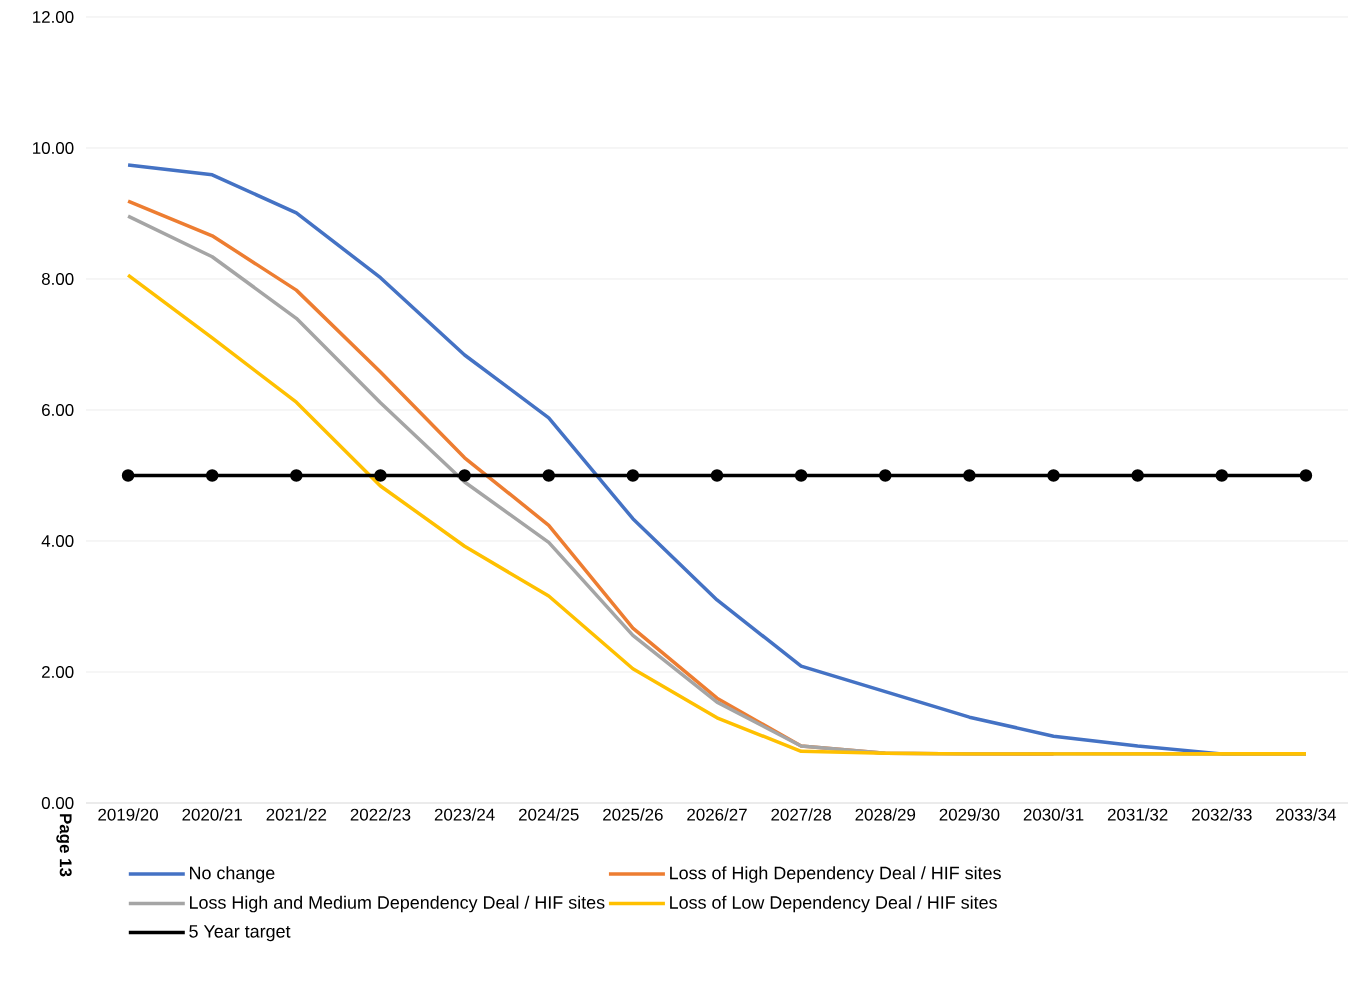  I want to click on x-tick-label: 2020/21, so click(212, 814).